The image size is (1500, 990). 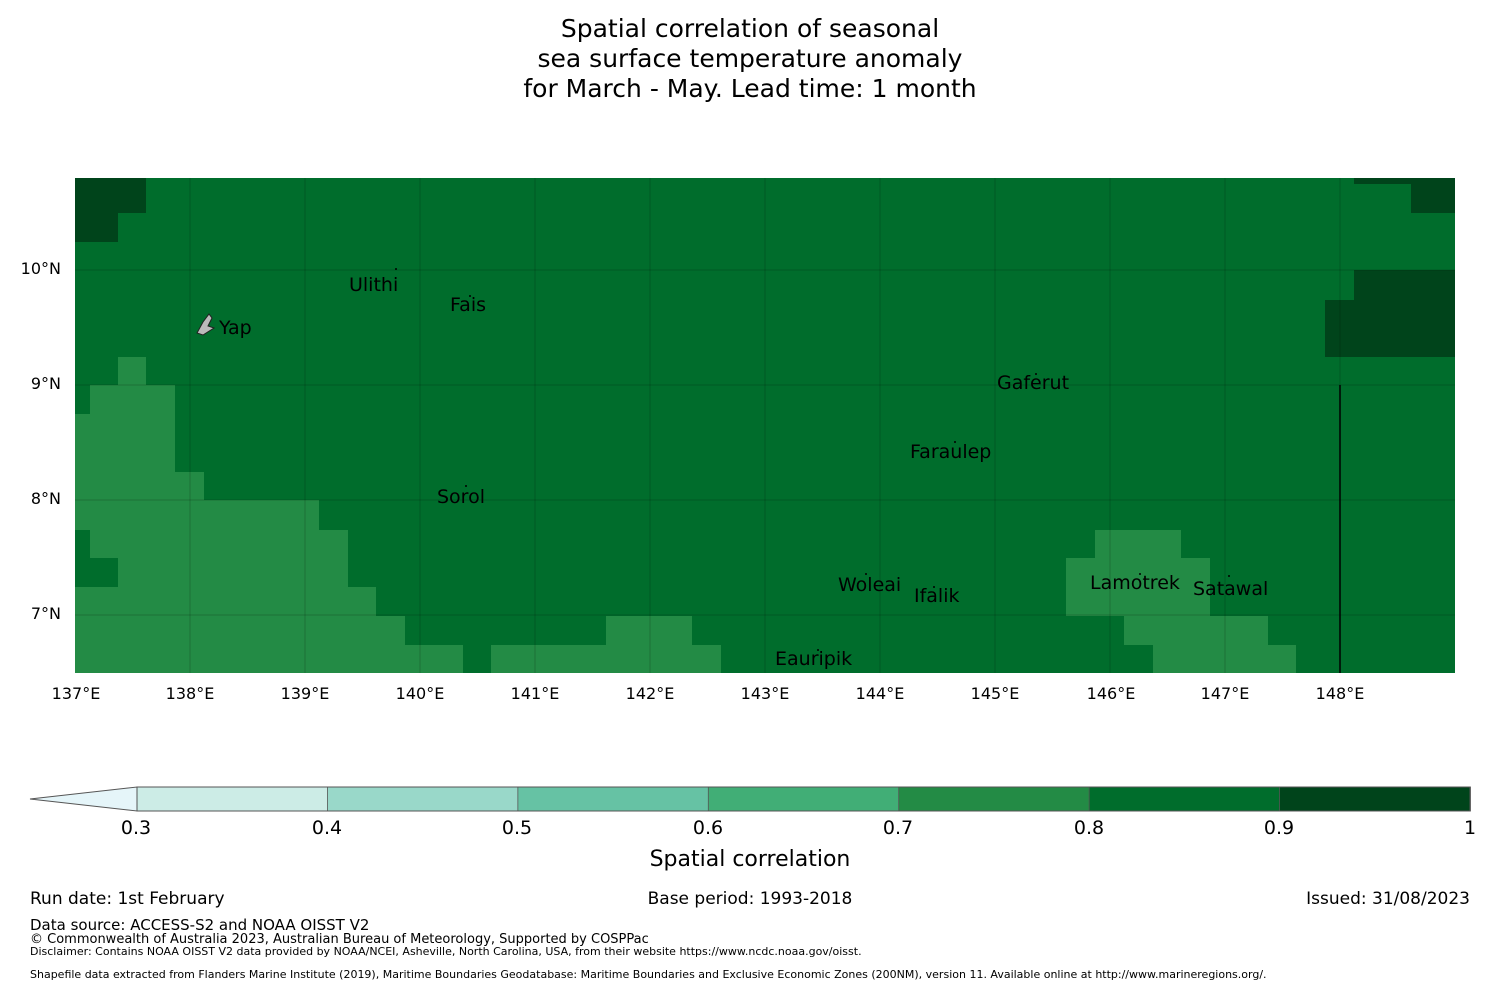 What do you see at coordinates (235, 328) in the screenshot?
I see `place-label-yap: Yap` at bounding box center [235, 328].